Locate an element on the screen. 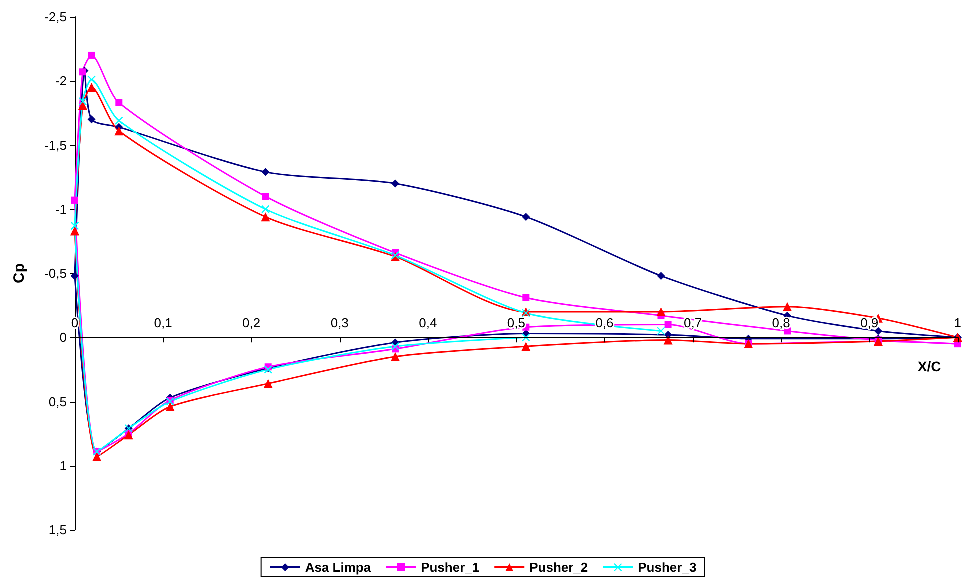  x-axis-title: X/C is located at coordinates (930, 366).